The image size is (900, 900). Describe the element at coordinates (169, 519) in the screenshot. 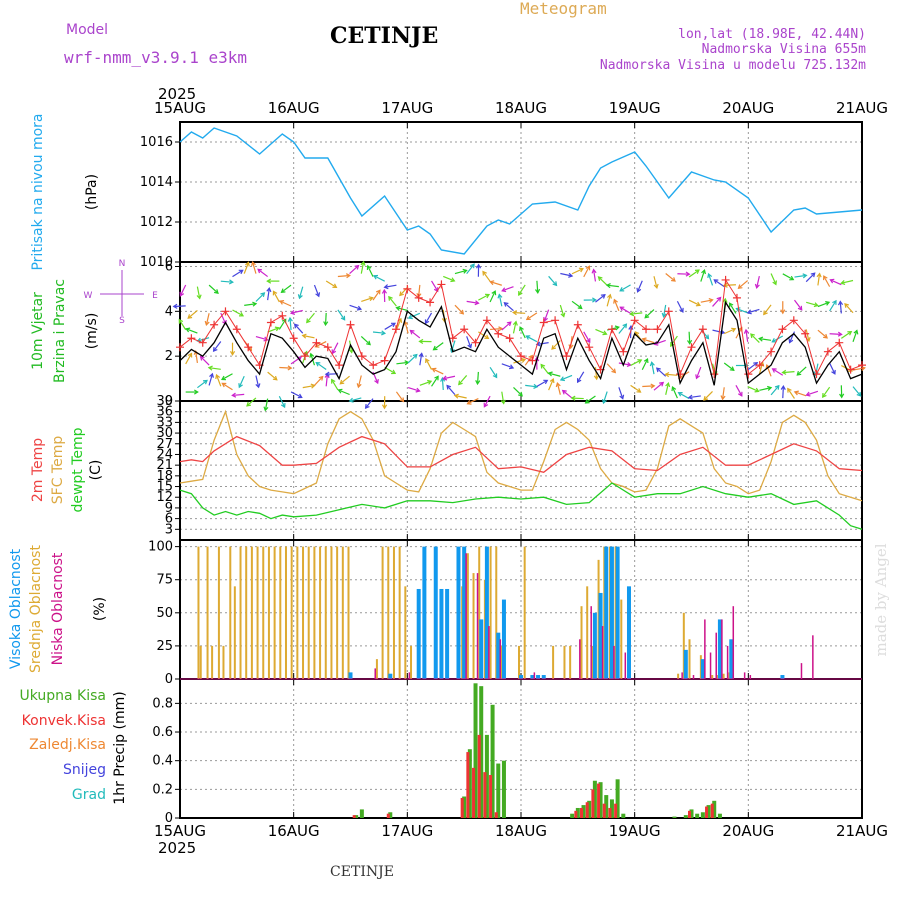

I see `temperature-ytick-label: 6` at that location.